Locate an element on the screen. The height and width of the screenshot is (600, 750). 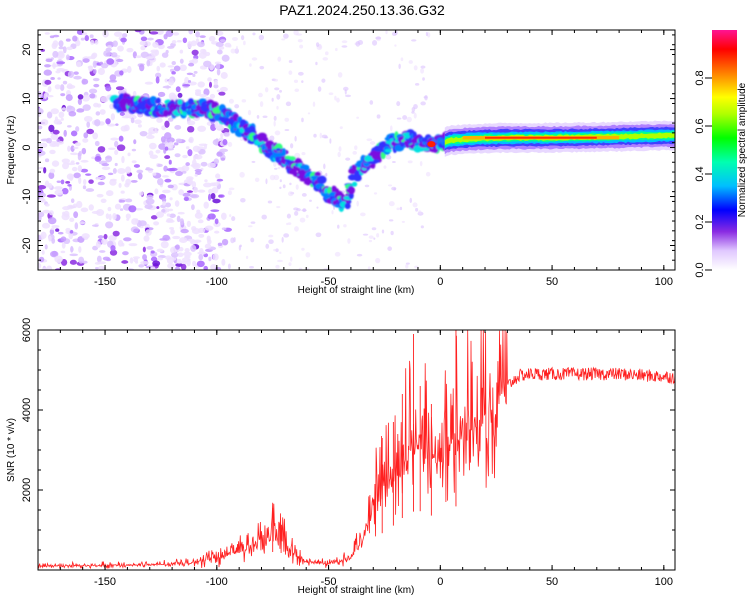
snr-y-axis-title: SNR (10 * v/v) is located at coordinates (11, 450).